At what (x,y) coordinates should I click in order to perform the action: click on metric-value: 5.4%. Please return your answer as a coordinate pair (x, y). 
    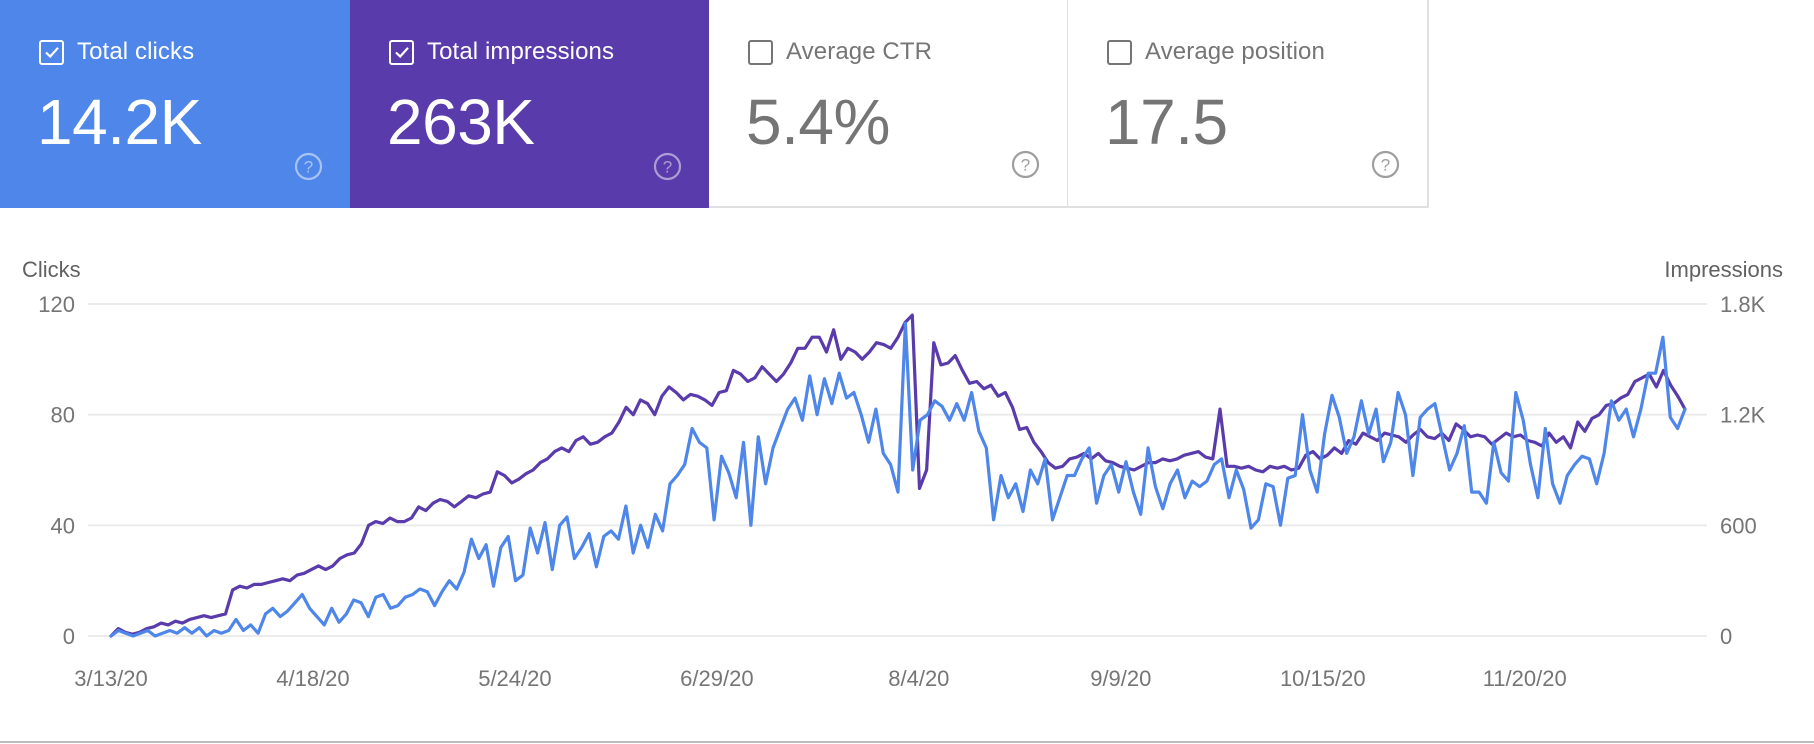
    Looking at the image, I should click on (818, 122).